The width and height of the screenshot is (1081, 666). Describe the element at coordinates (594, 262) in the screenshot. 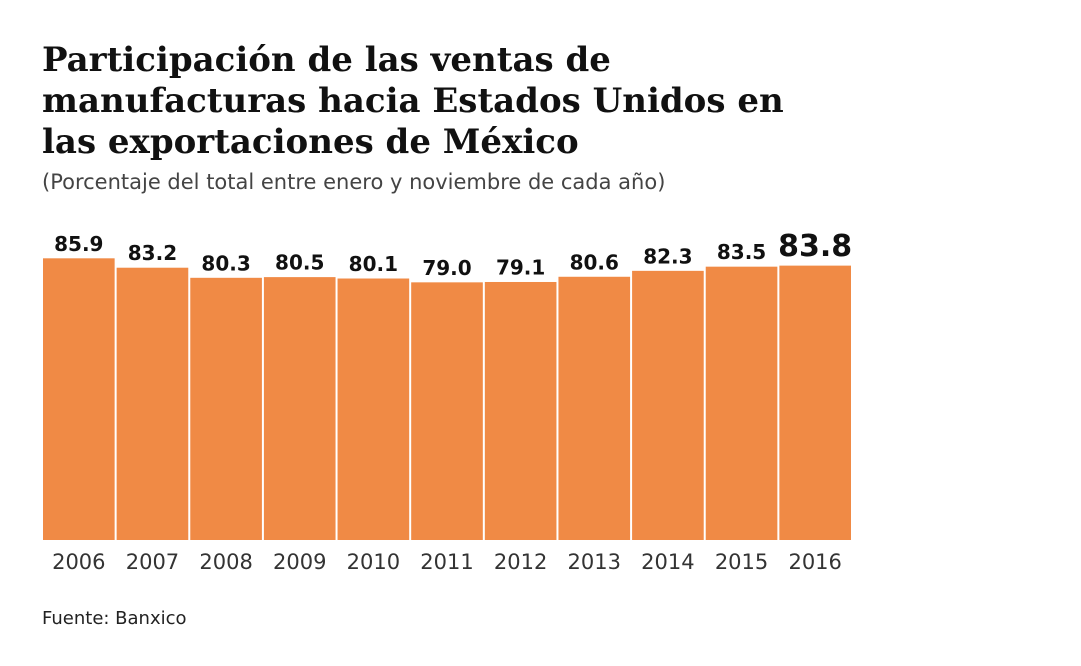

I see `value-label: 80.6` at that location.